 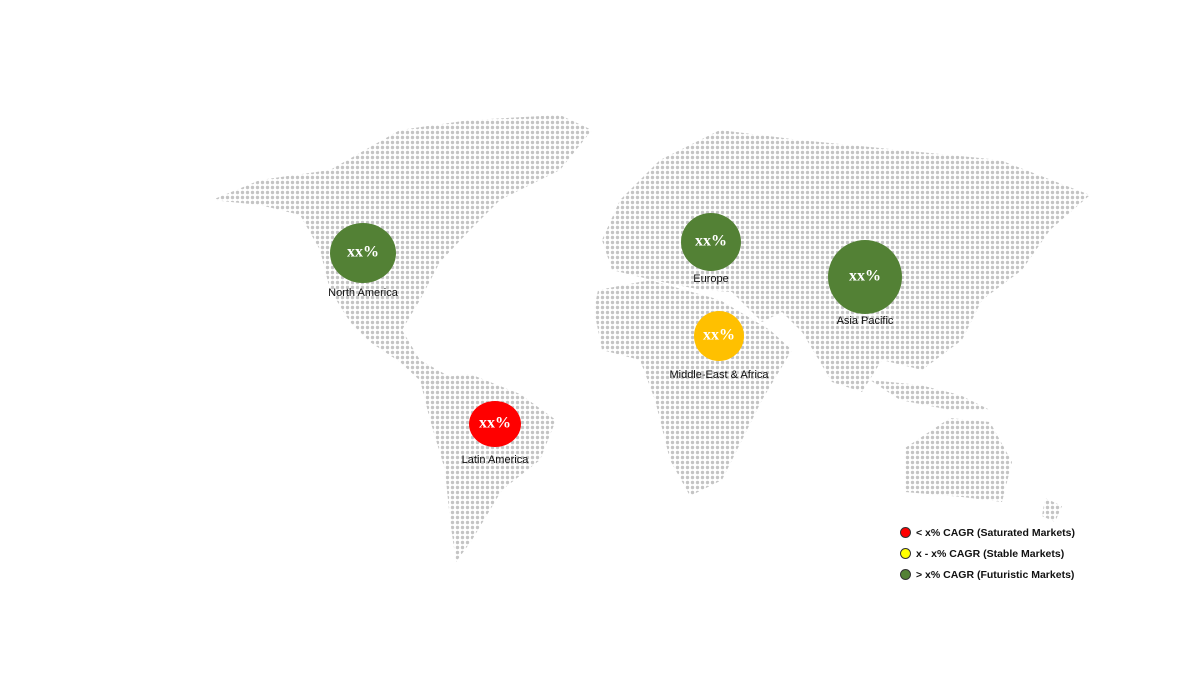 I want to click on region-label: Asia Pacific, so click(x=865, y=321).